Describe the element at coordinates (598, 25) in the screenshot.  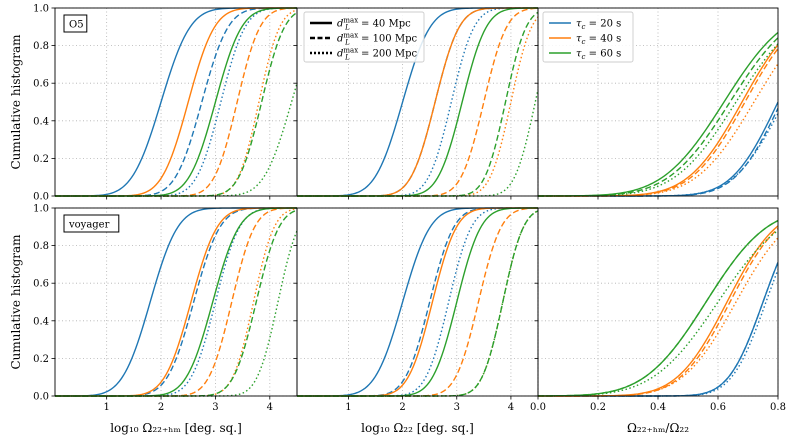
I see `legend-entry: τc = 20 s` at that location.